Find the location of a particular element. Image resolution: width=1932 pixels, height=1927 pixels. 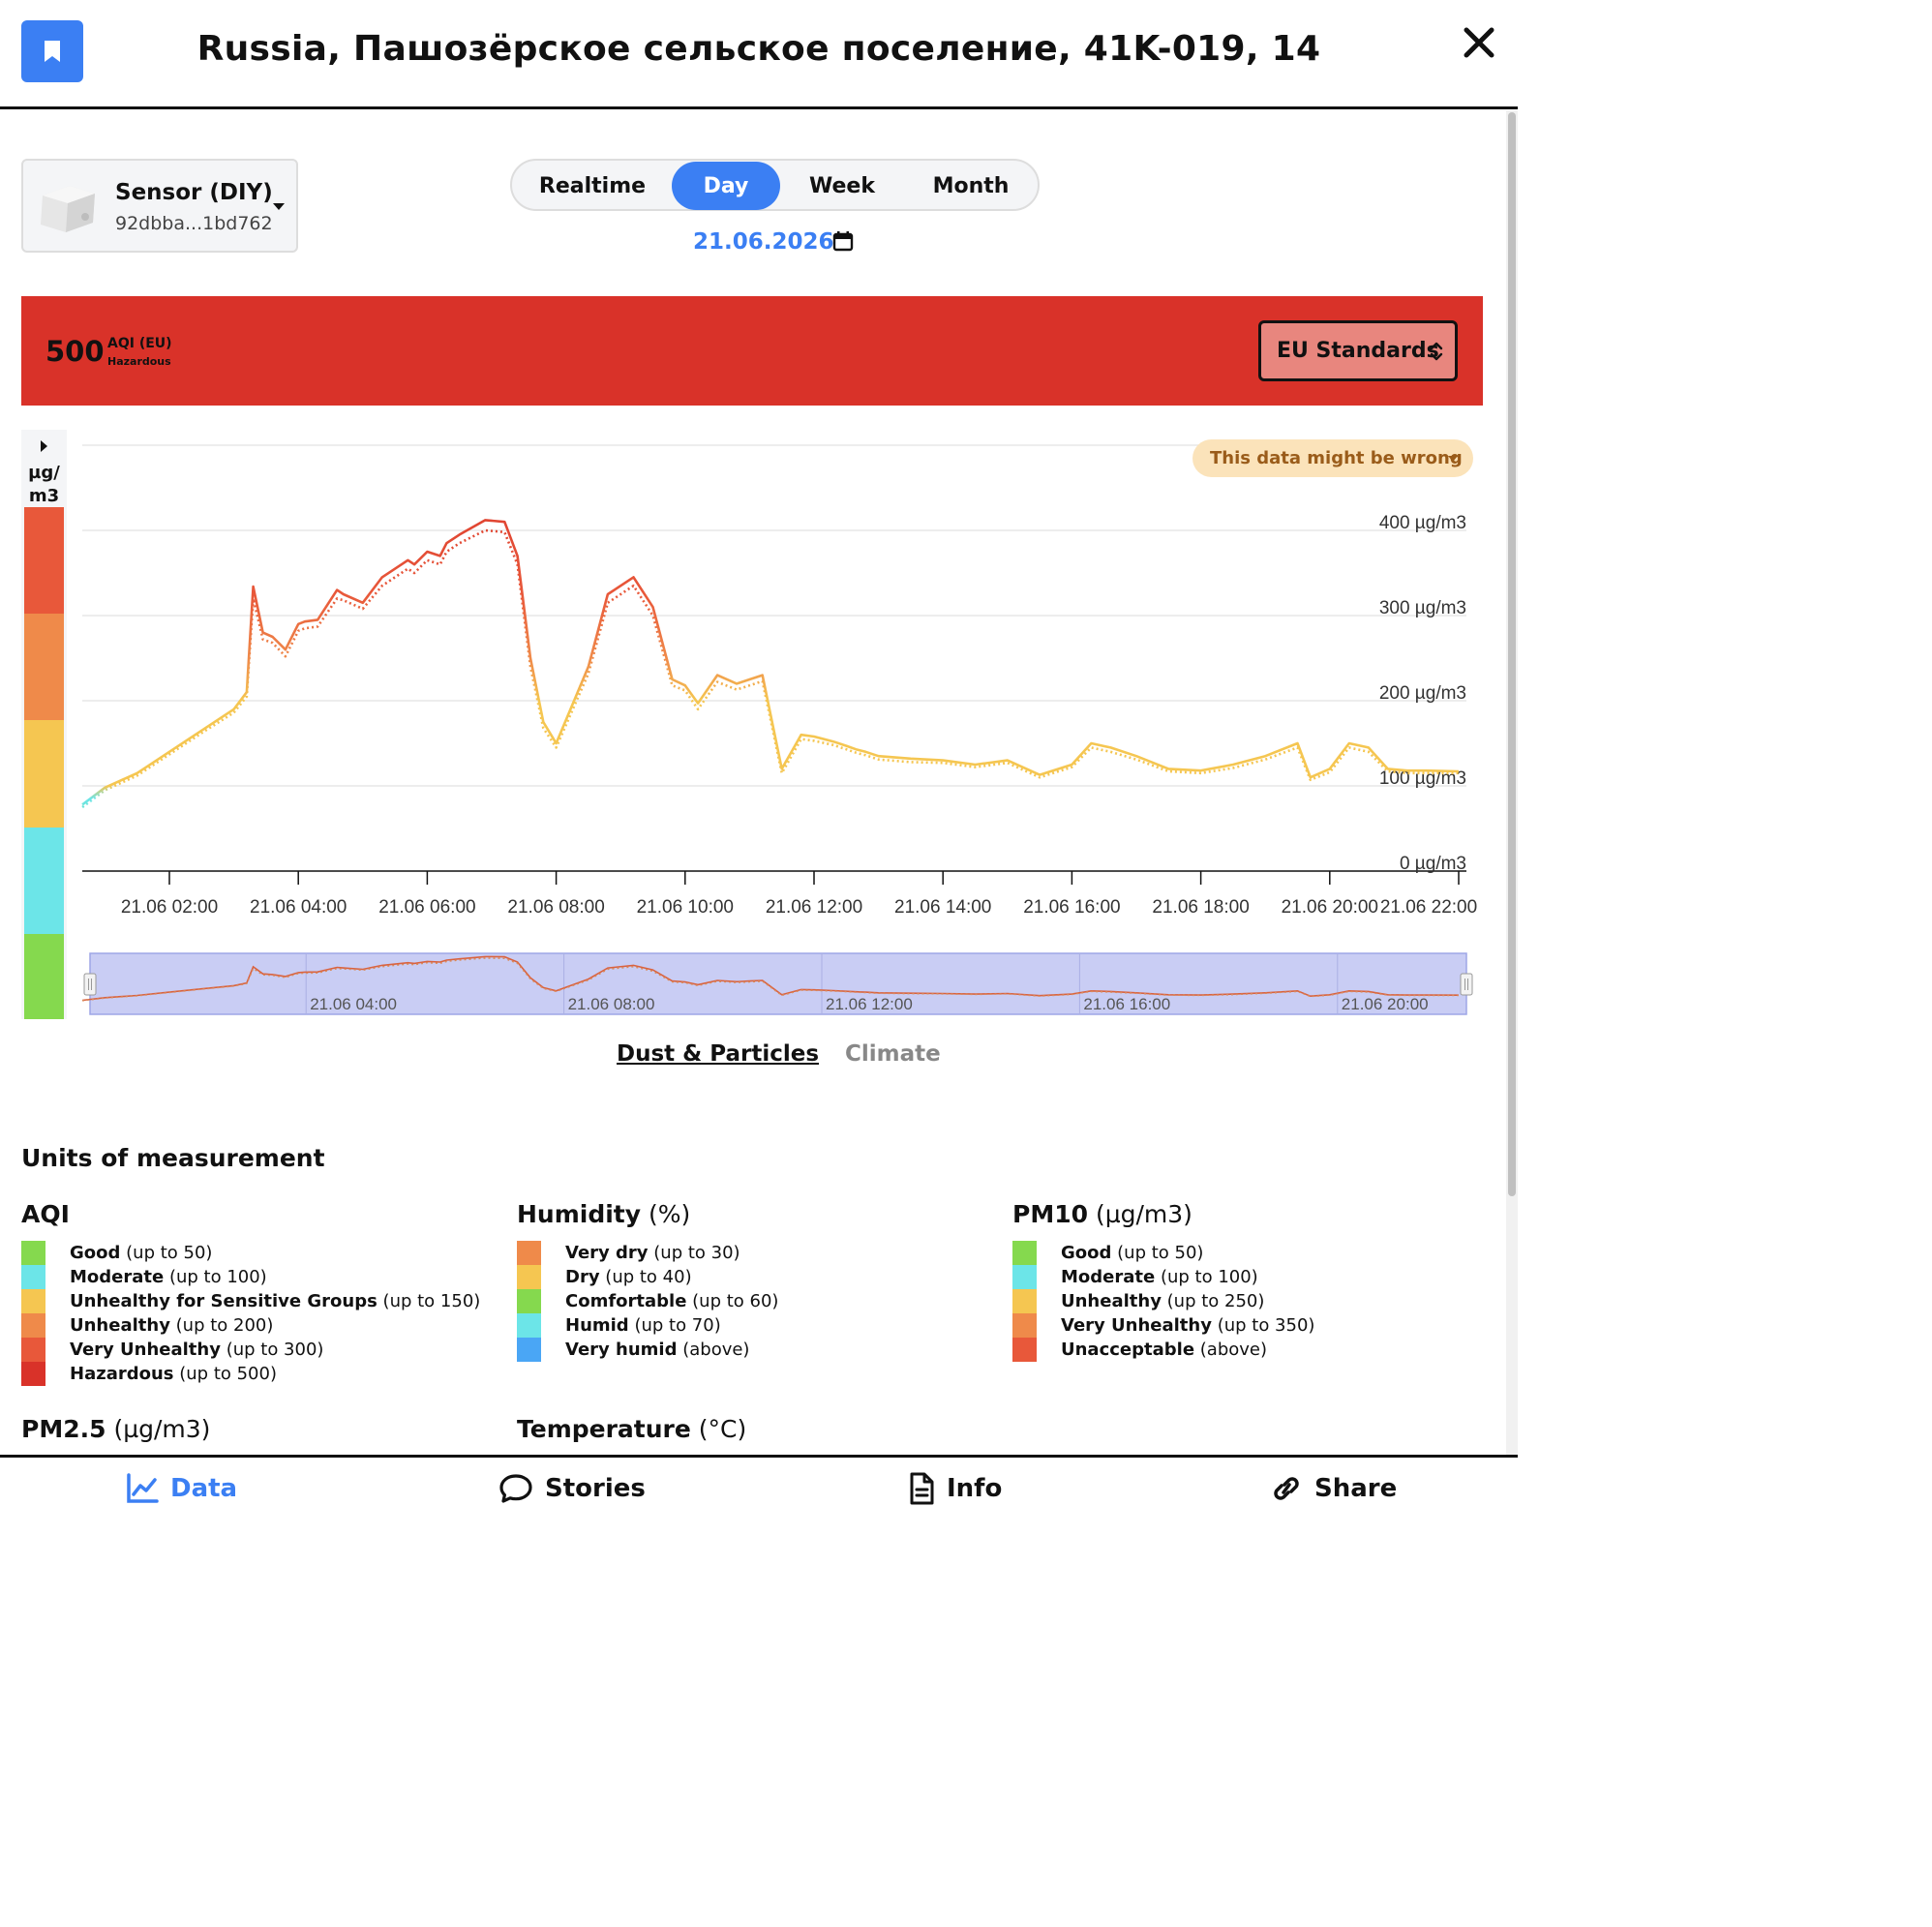

navigator-tick-label: 21.06 12:00 is located at coordinates (869, 1004).